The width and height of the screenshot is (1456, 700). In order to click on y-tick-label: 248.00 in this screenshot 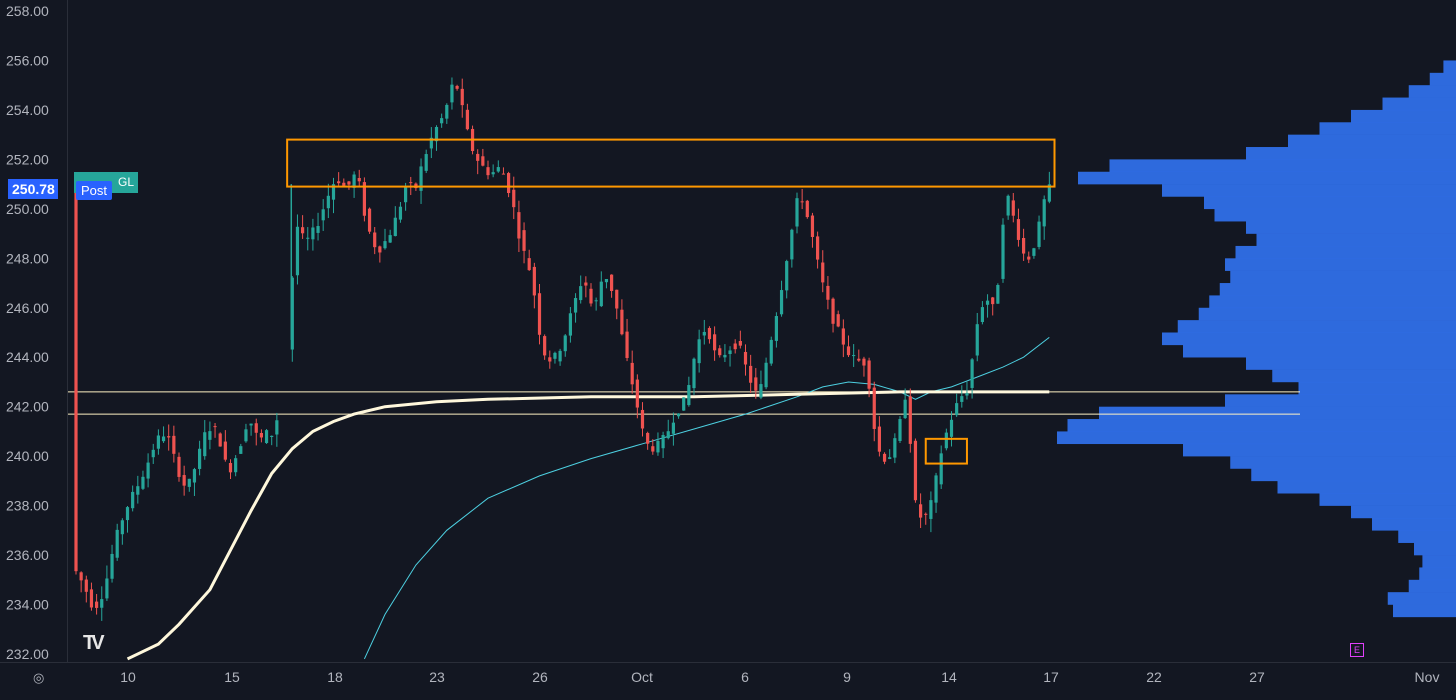, I will do `click(27, 258)`.